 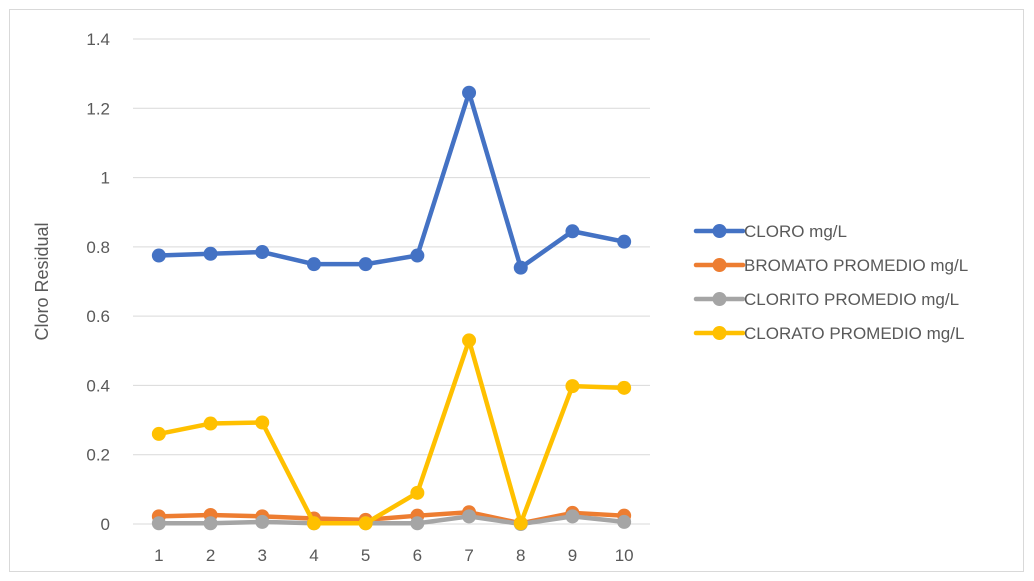 I want to click on x-tick-label: 4, so click(x=313, y=555).